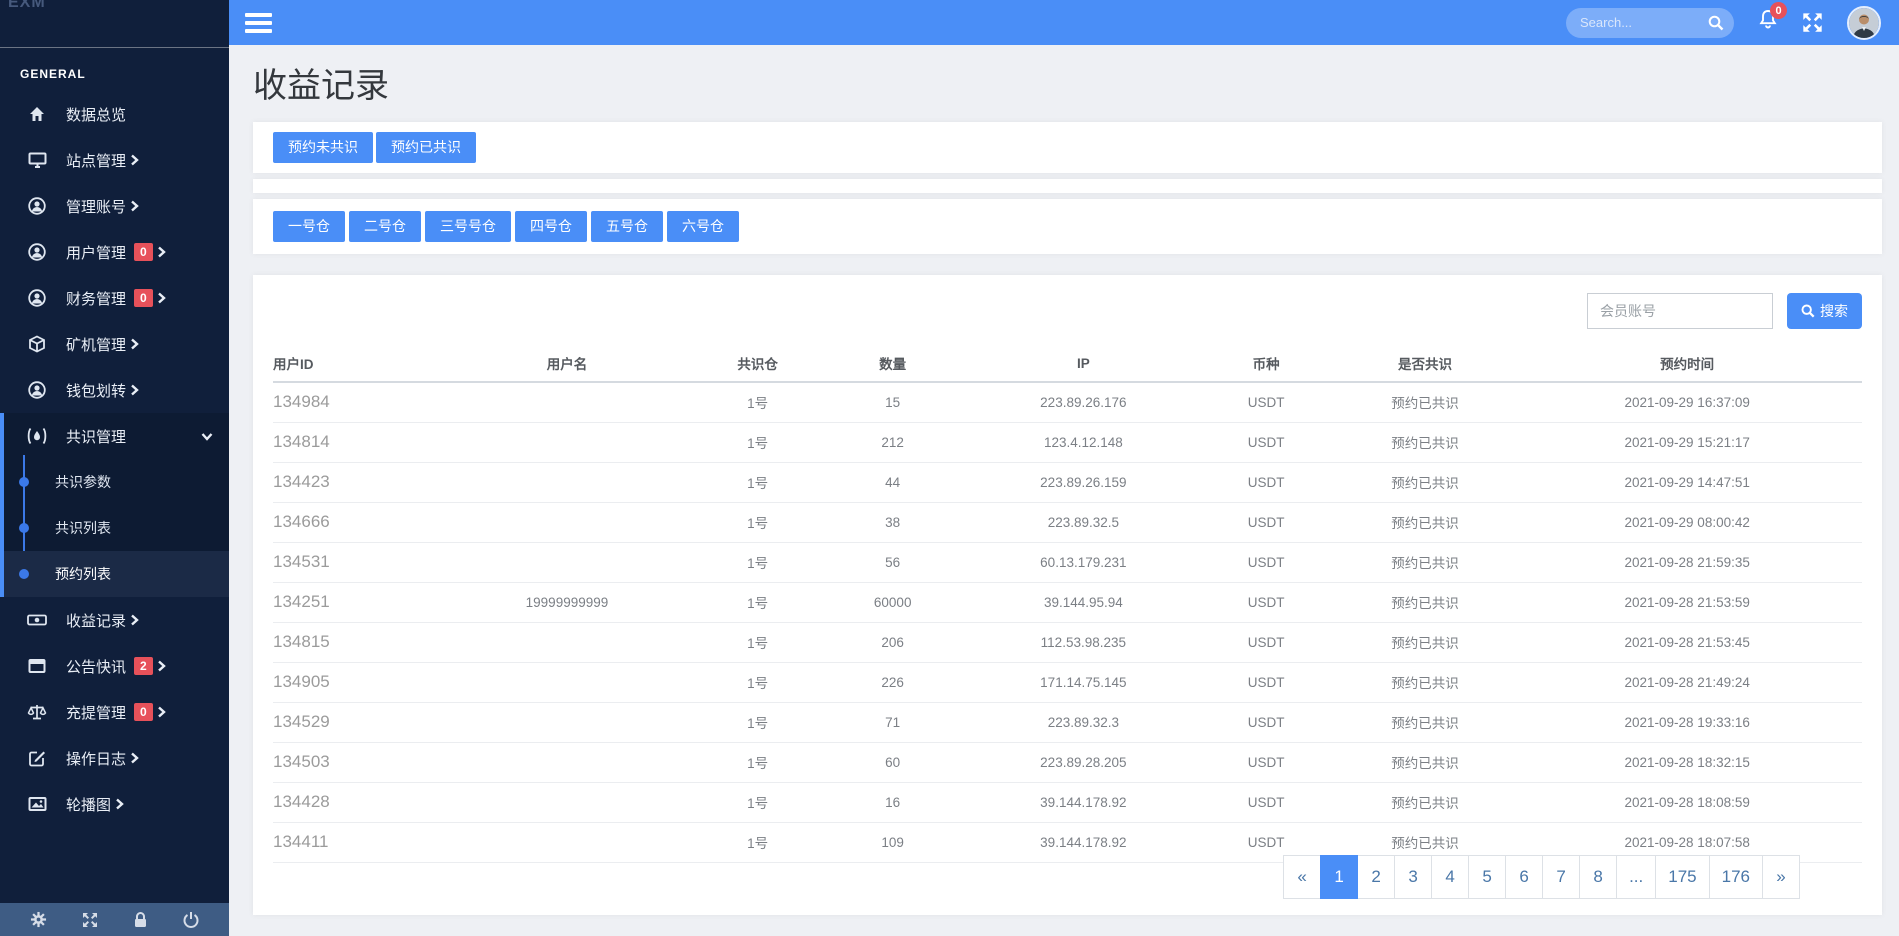  What do you see at coordinates (114, 344) in the screenshot?
I see `sidebar-item-miner-management: 矿机管理` at bounding box center [114, 344].